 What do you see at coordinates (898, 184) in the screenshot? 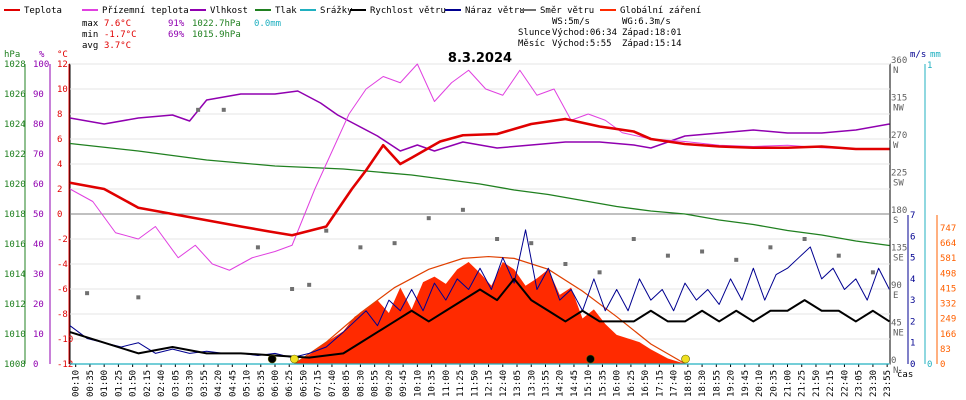
I see `direction-tick-label: SW` at bounding box center [898, 184].